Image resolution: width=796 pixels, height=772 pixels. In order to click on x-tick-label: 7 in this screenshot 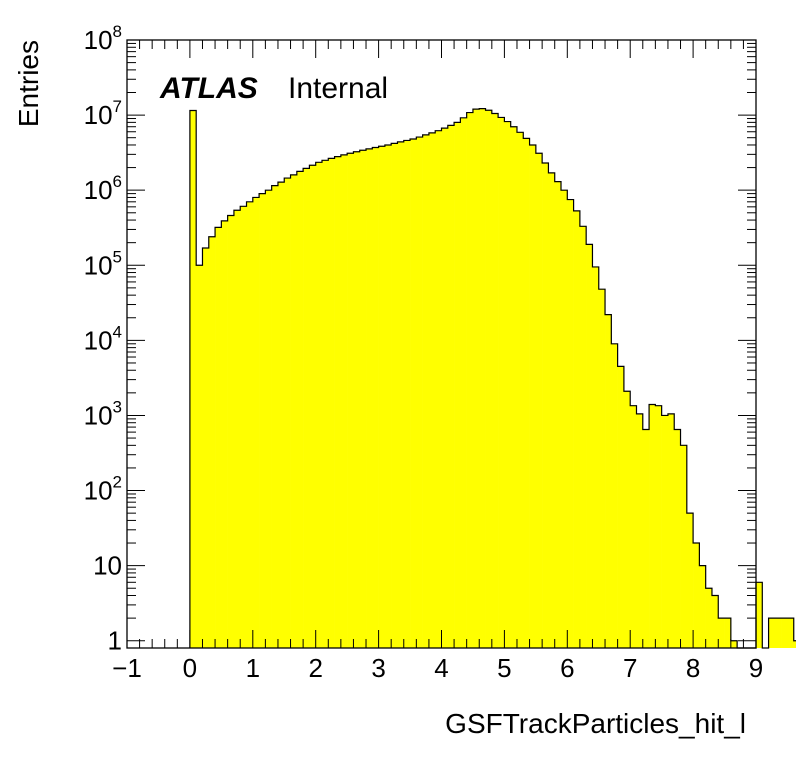, I will do `click(630, 668)`.